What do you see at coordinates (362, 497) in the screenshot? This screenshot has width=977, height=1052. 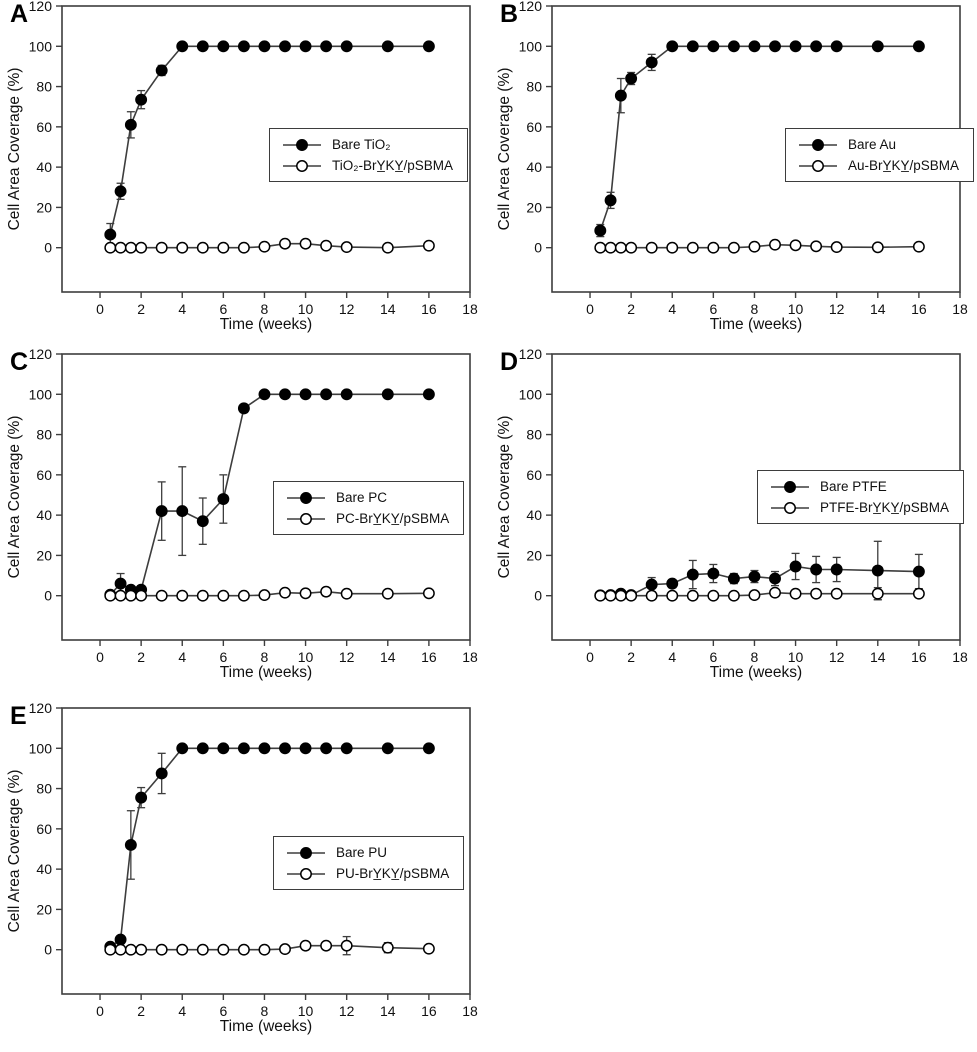 I see `legend-label-bare: Bare PC` at bounding box center [362, 497].